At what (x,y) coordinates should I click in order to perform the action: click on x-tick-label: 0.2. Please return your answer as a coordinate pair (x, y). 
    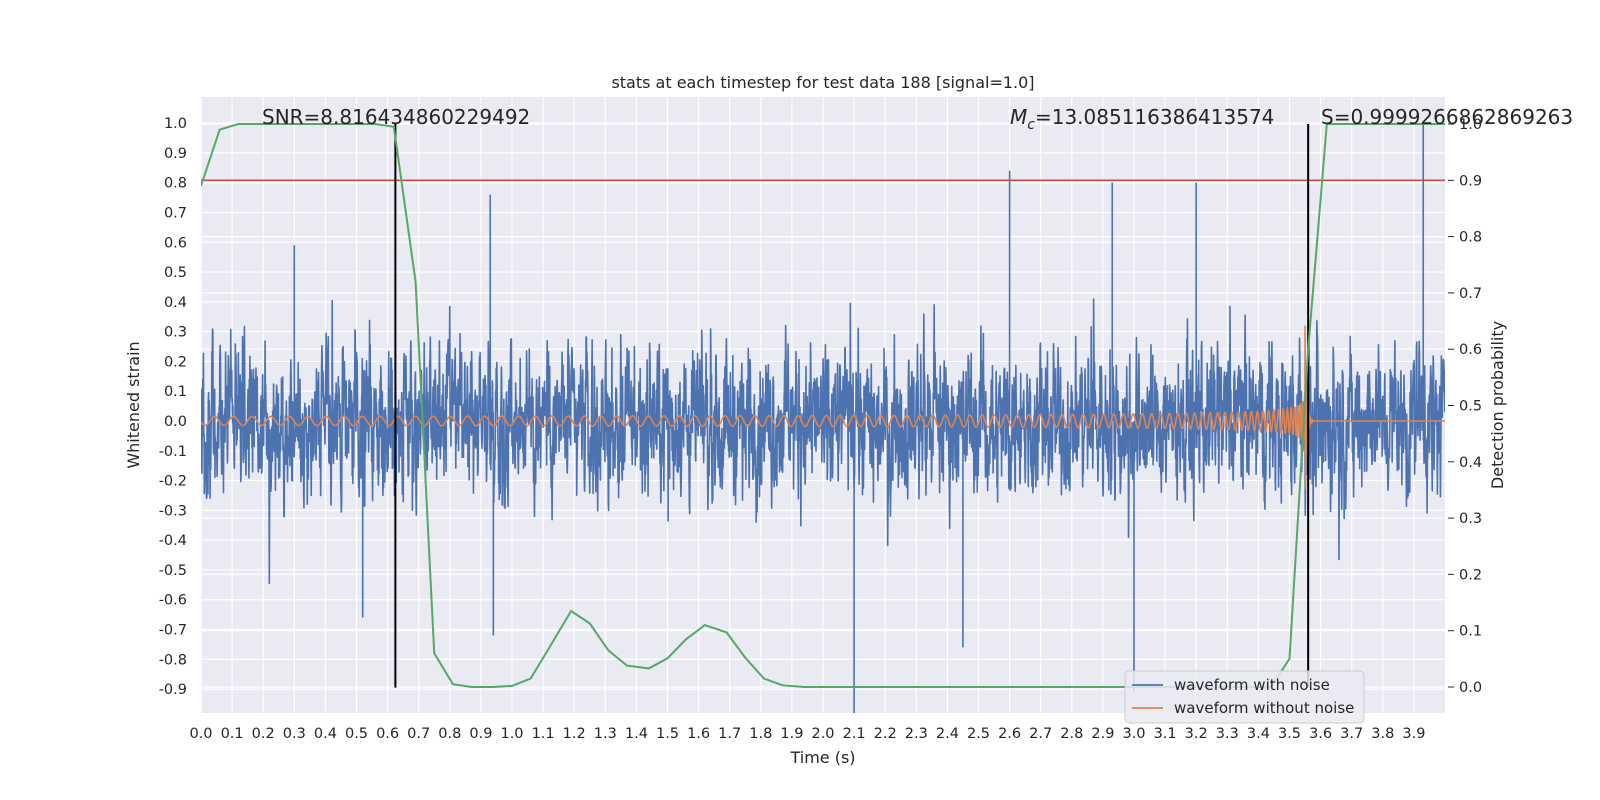
    Looking at the image, I should click on (263, 734).